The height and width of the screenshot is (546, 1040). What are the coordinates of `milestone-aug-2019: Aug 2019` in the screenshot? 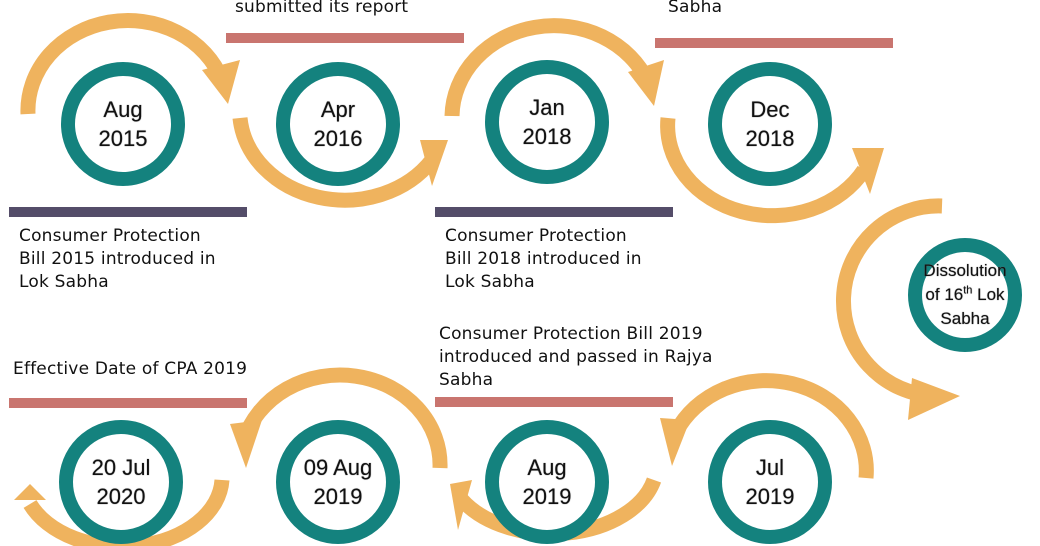 It's located at (547, 482).